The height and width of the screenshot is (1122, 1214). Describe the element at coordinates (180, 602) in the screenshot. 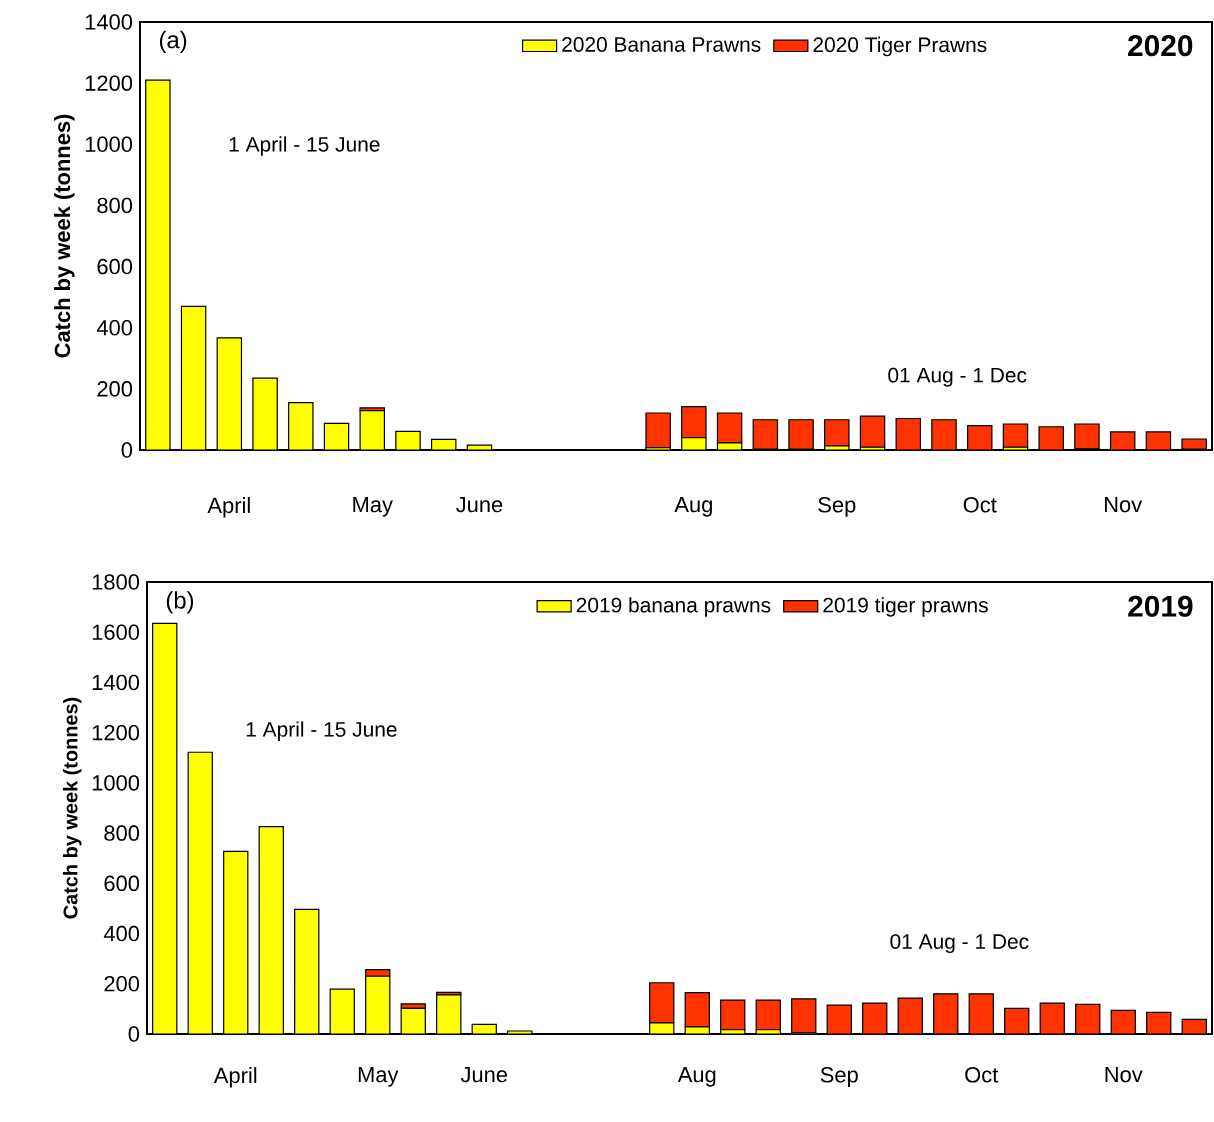

I see `annotation: (b)` at that location.